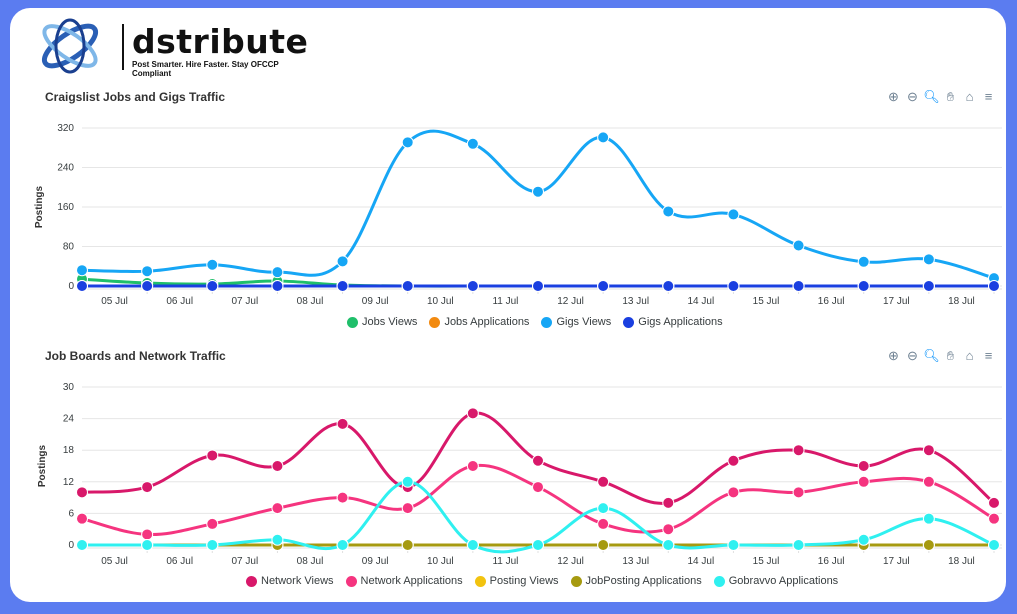  What do you see at coordinates (382, 322) in the screenshot?
I see `legend-item: Jobs Views` at bounding box center [382, 322].